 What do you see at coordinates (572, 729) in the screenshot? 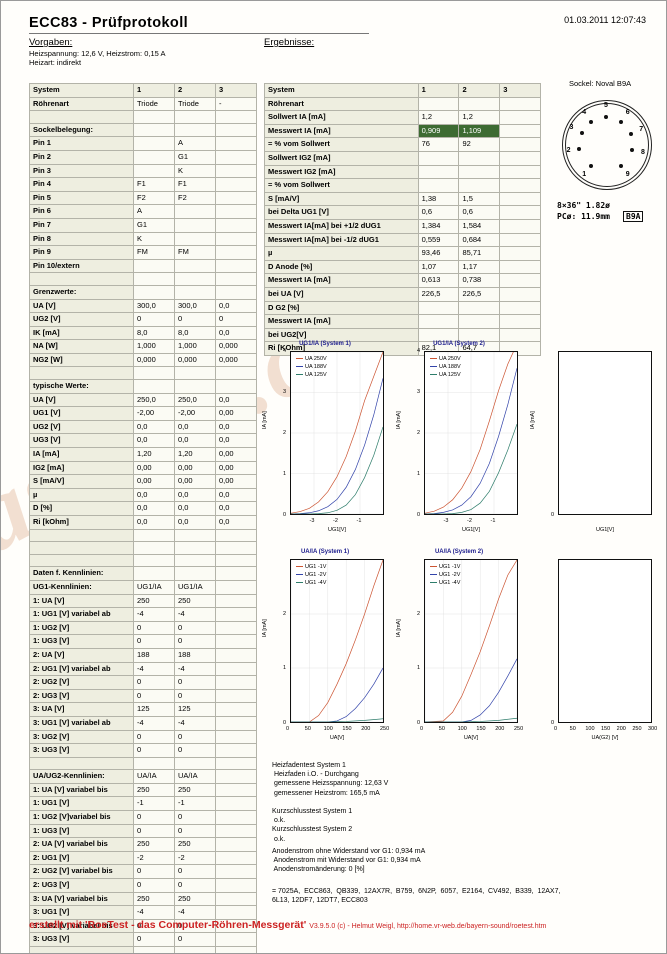
I see `chart-x-tick: 50` at bounding box center [572, 729].